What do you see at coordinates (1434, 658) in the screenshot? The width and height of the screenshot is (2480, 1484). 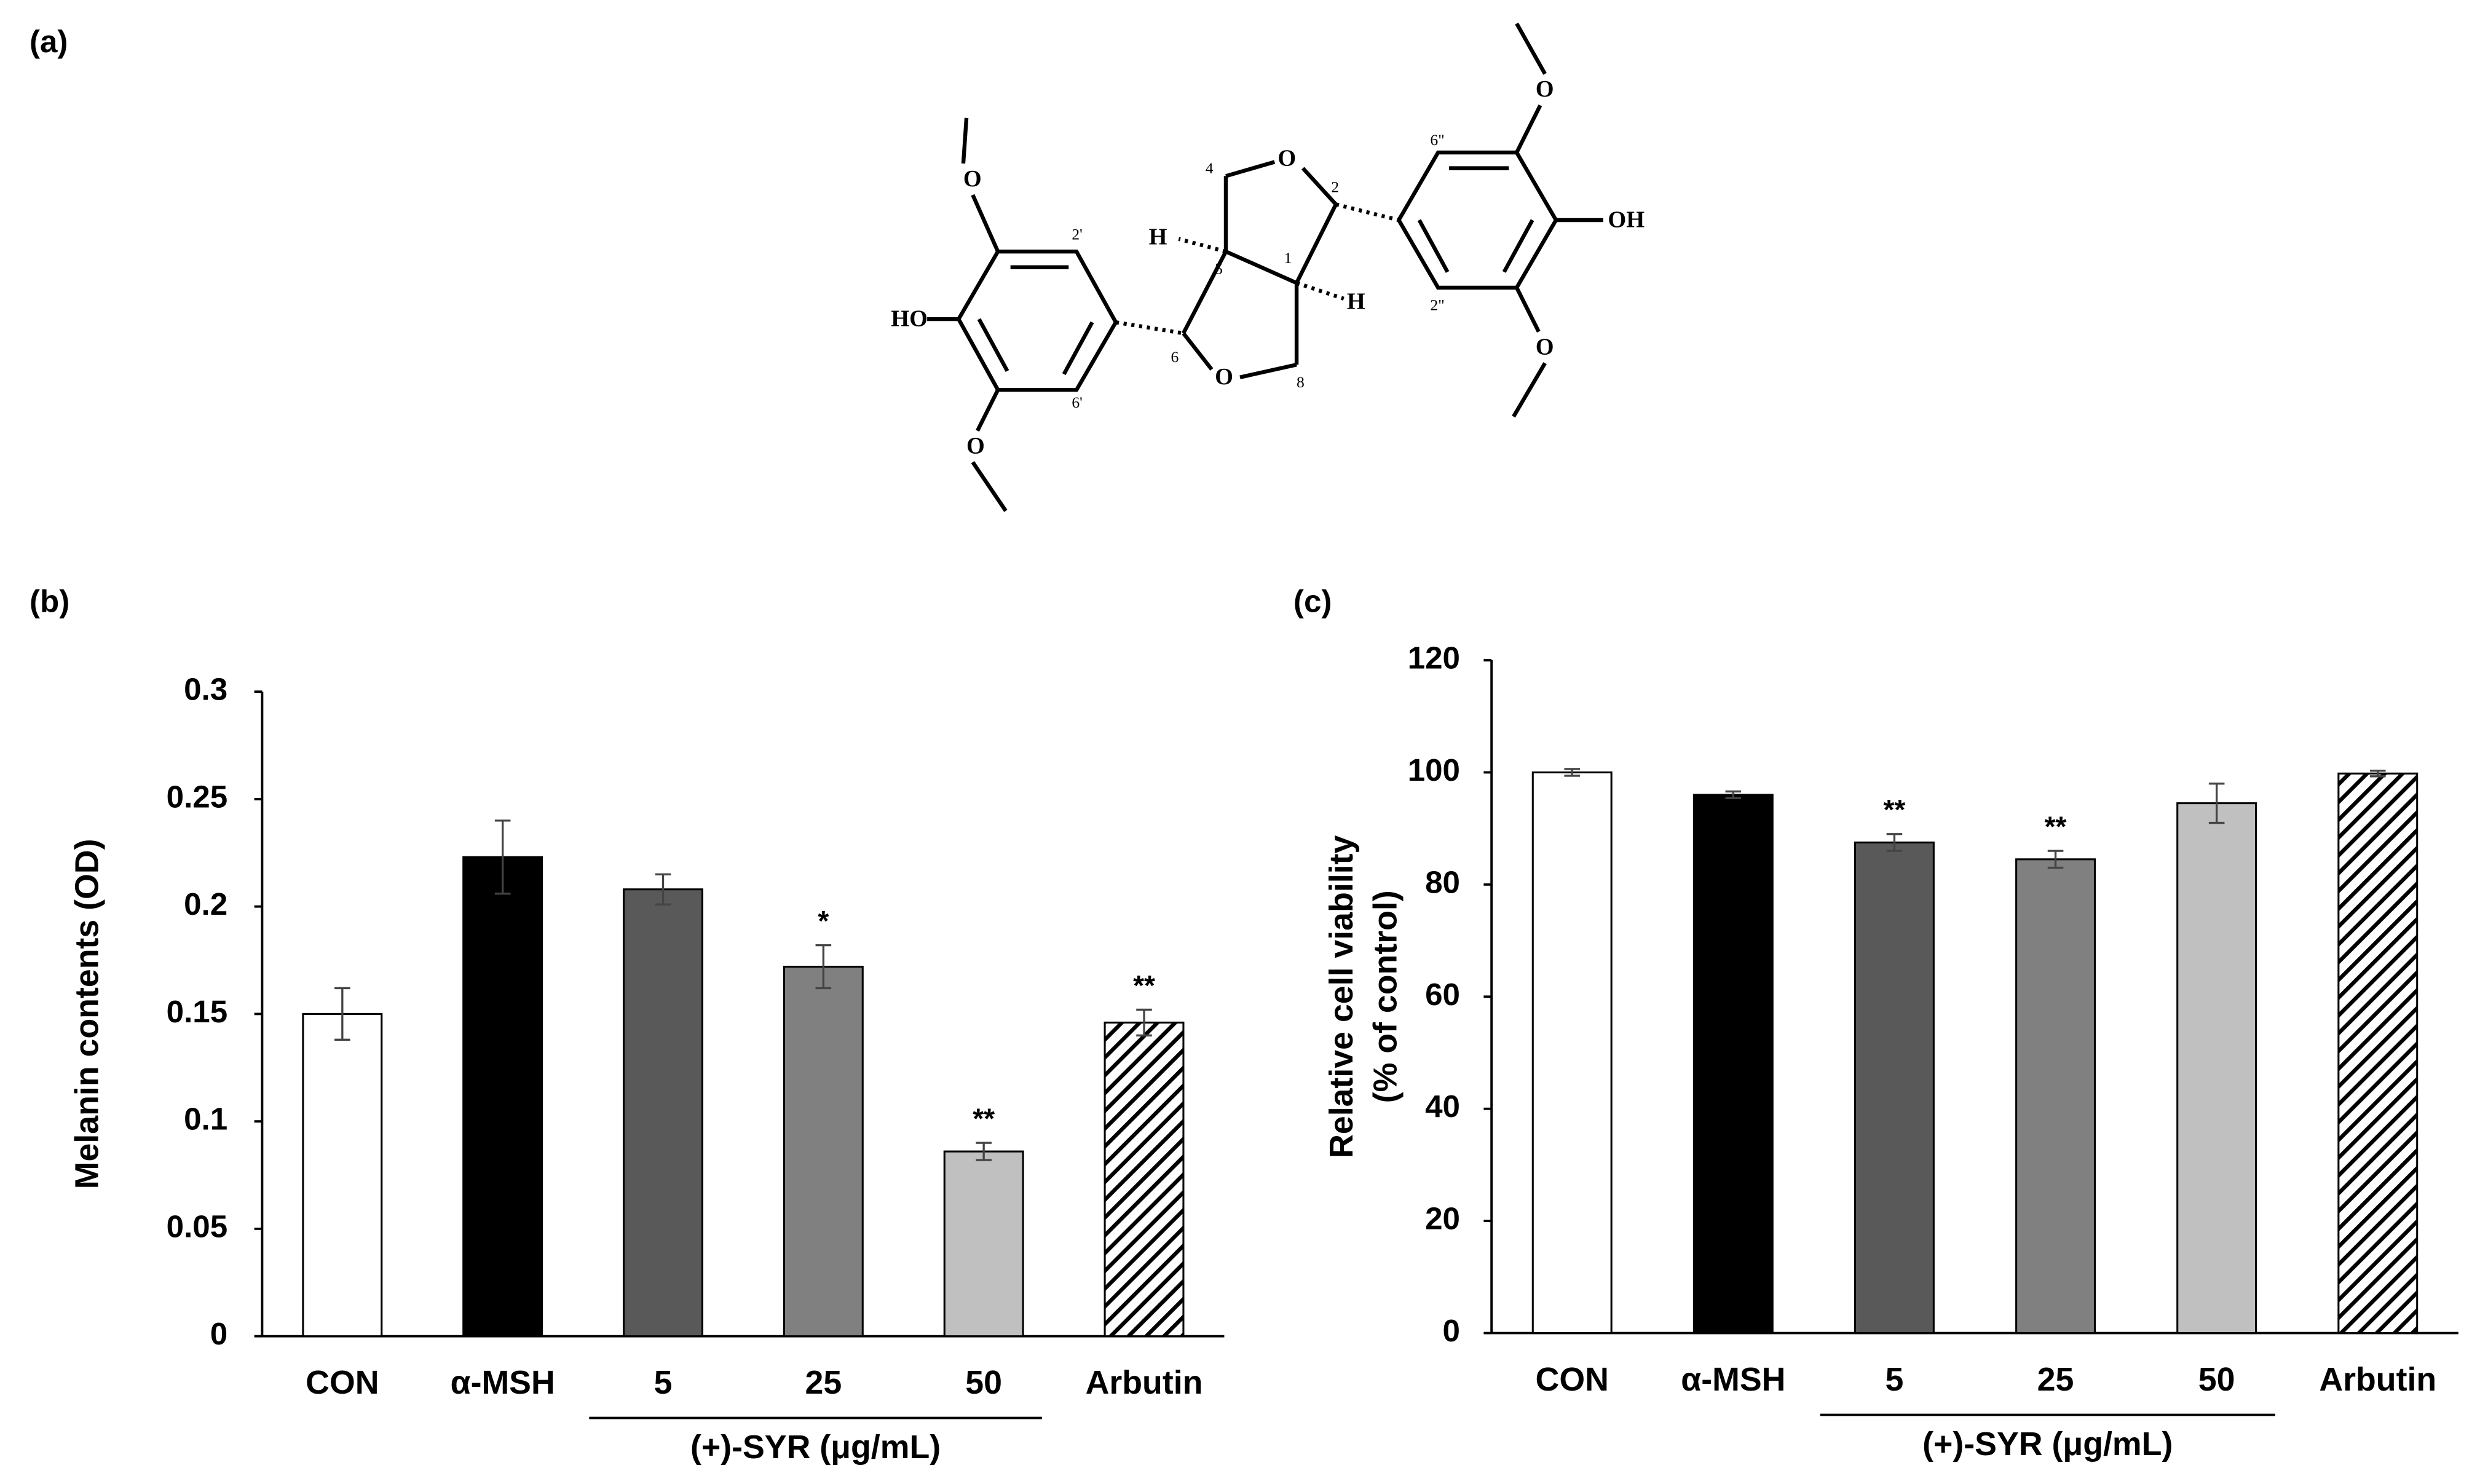 I see `y-tick-label: 120` at bounding box center [1434, 658].